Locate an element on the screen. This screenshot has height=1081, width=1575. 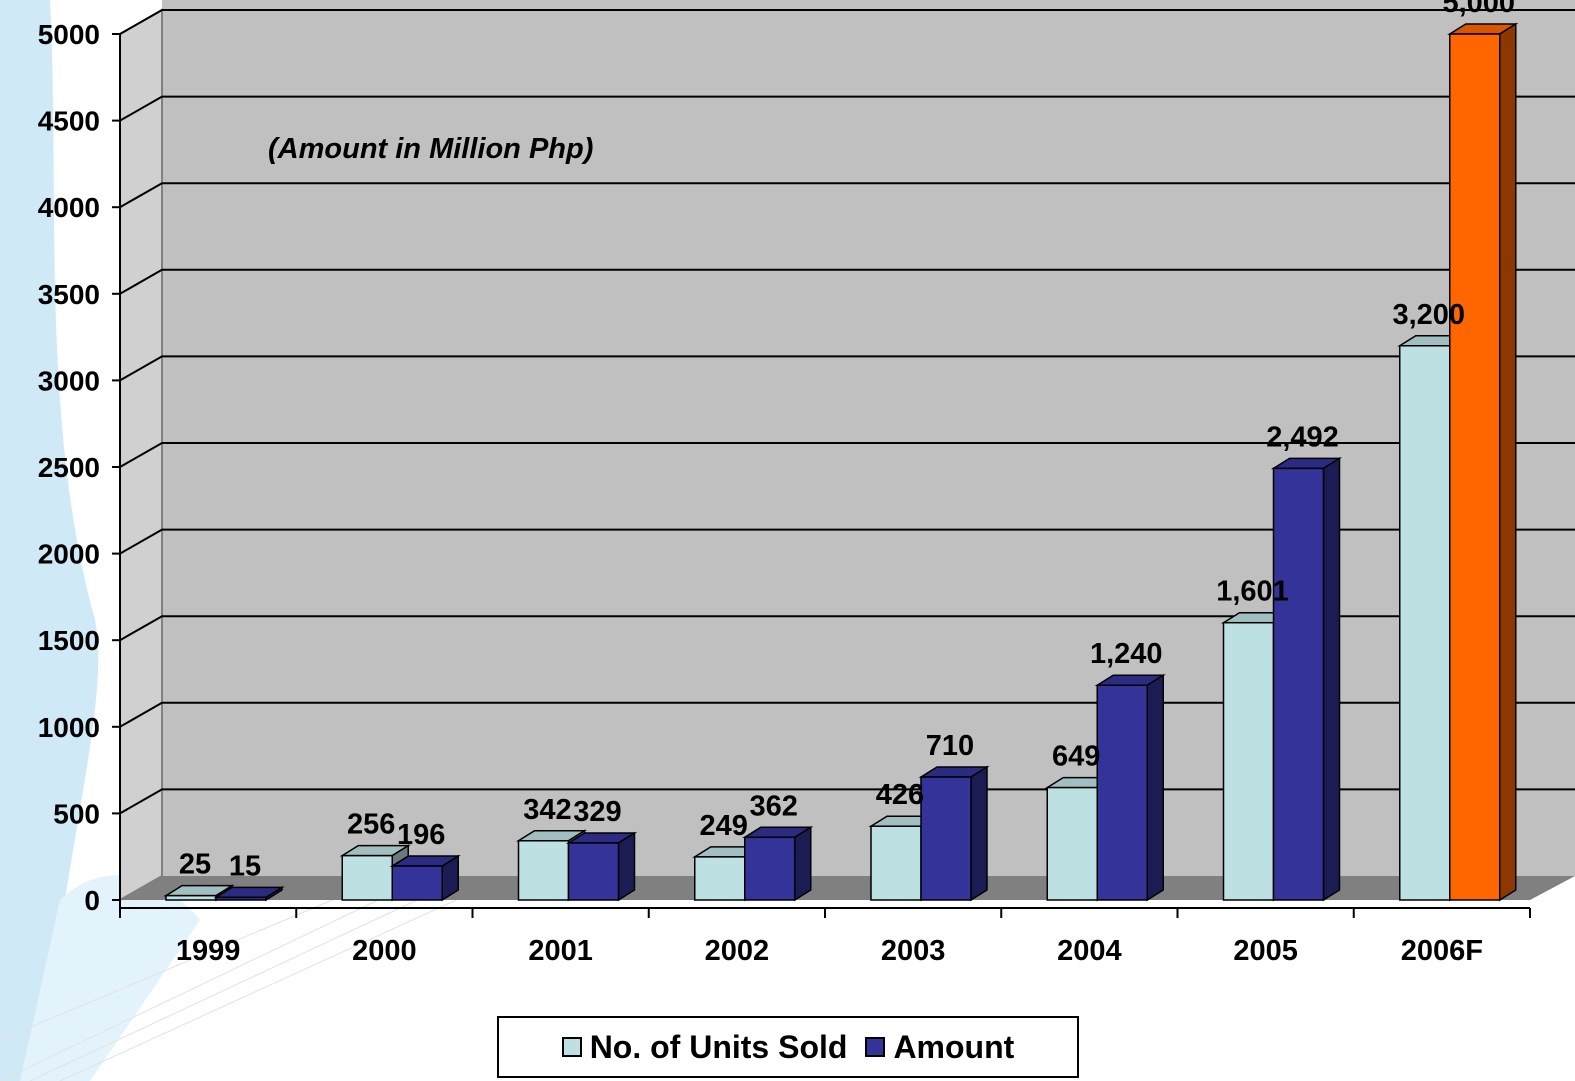
data-label-amount: 1,240 is located at coordinates (1126, 654).